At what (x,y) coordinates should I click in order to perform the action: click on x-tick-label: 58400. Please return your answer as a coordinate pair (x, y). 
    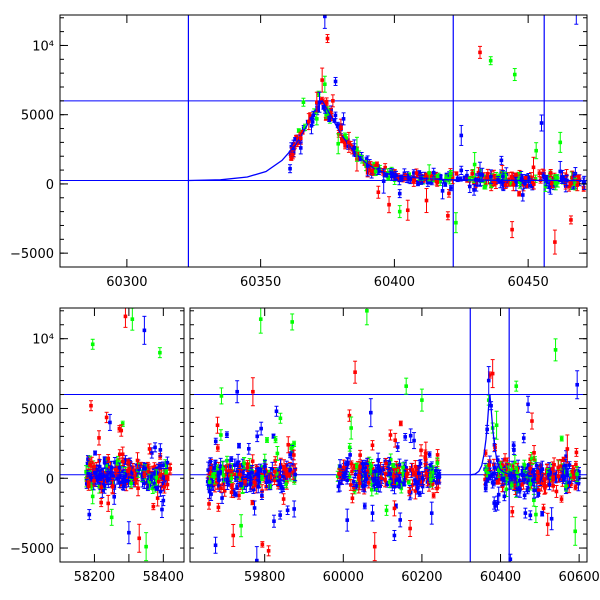
    Looking at the image, I should click on (163, 577).